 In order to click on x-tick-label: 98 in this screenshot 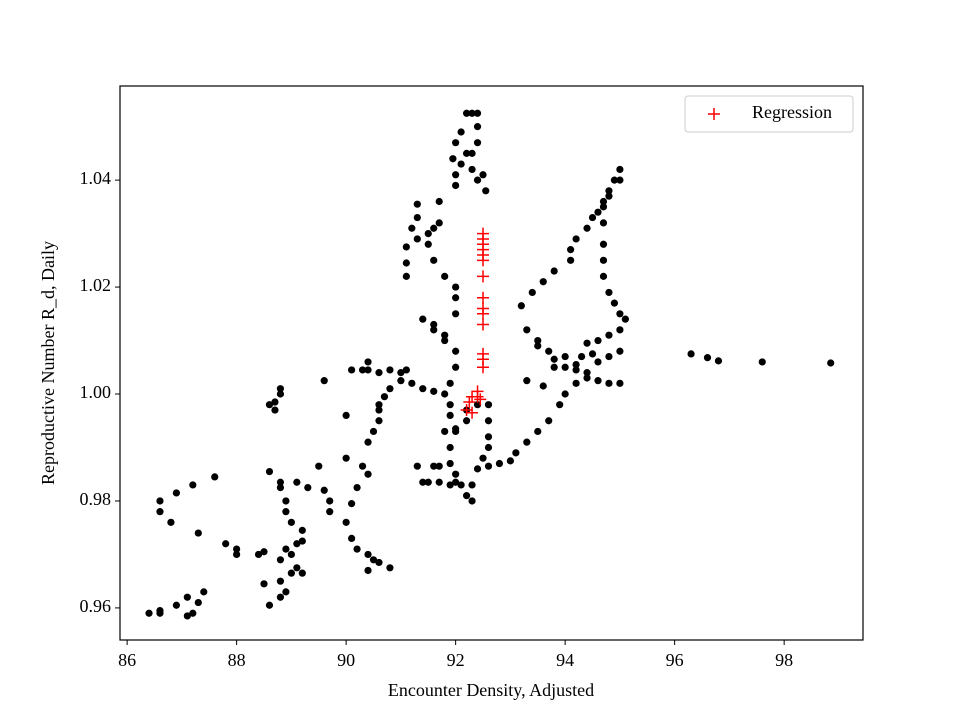, I will do `click(784, 660)`.